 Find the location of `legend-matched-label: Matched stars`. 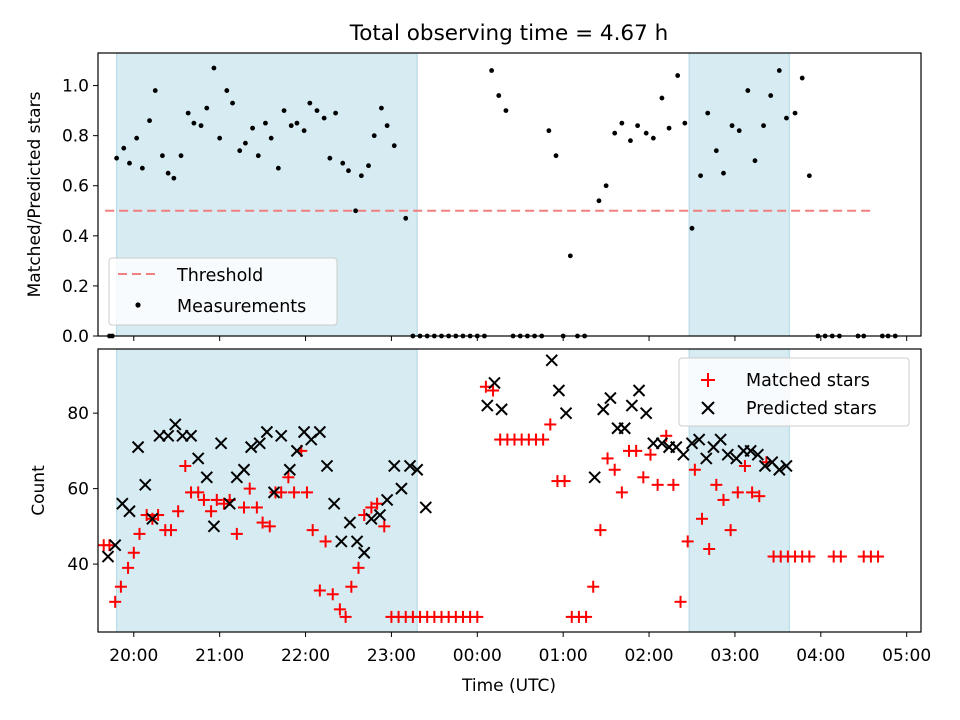

legend-matched-label: Matched stars is located at coordinates (808, 381).